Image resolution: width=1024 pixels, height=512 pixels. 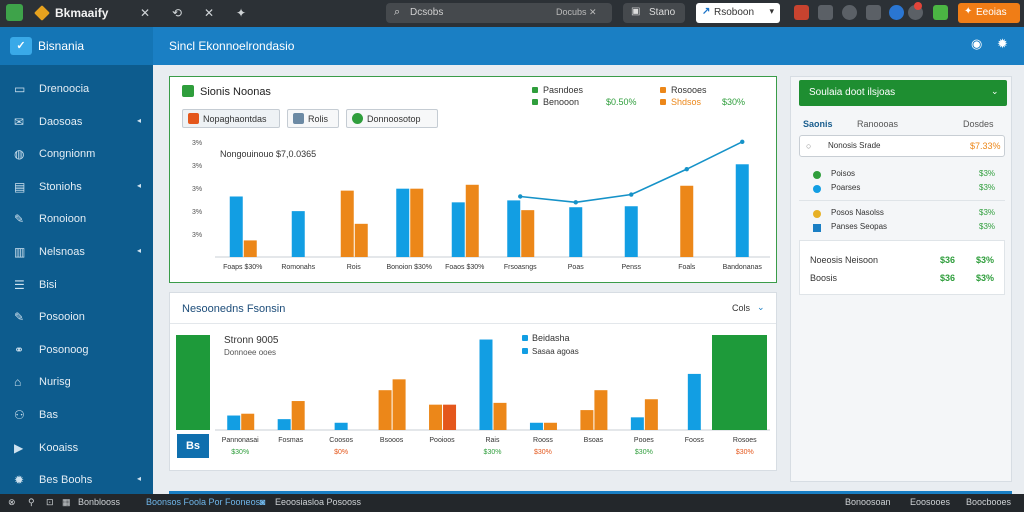 What do you see at coordinates (177, 13) in the screenshot?
I see `refresh-icon: ⟲` at bounding box center [177, 13].